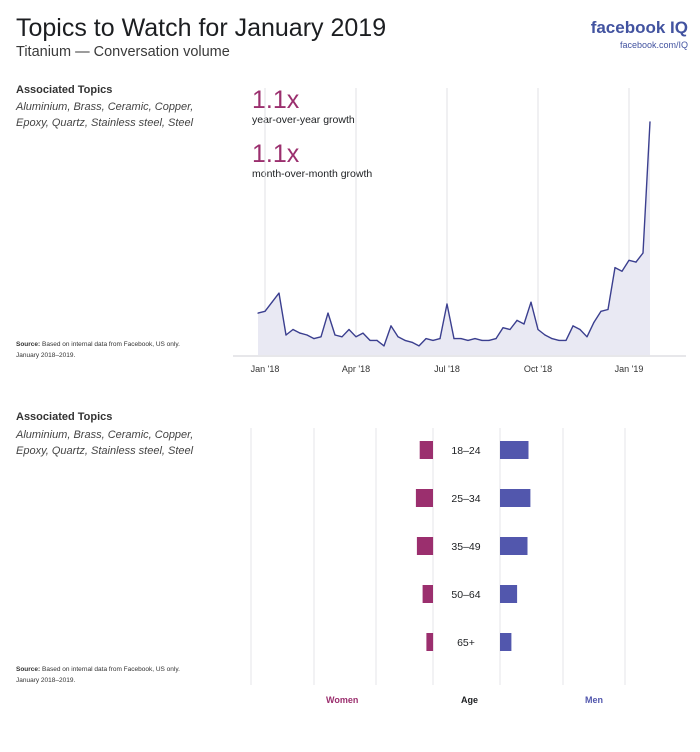  I want to click on yoy-value: 1.1x, so click(276, 100).